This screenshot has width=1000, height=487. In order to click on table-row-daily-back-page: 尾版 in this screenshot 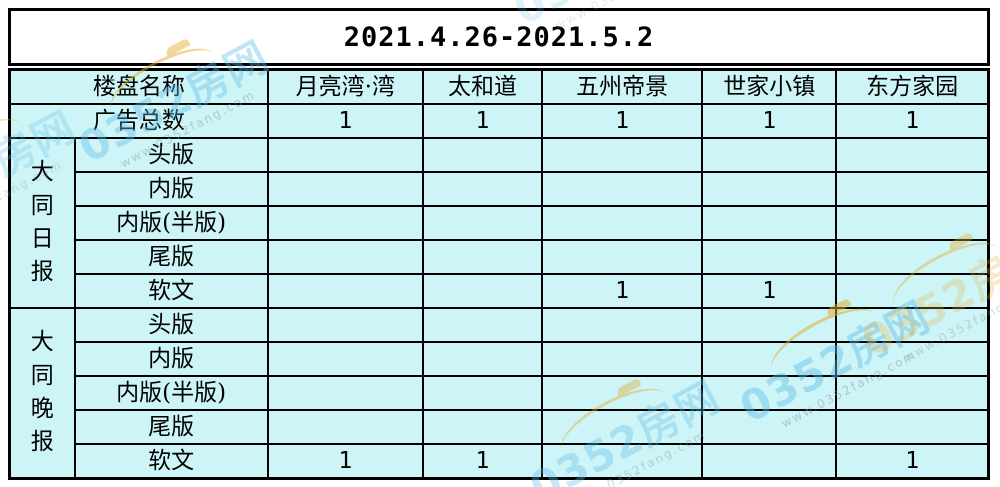, I will do `click(500, 257)`.